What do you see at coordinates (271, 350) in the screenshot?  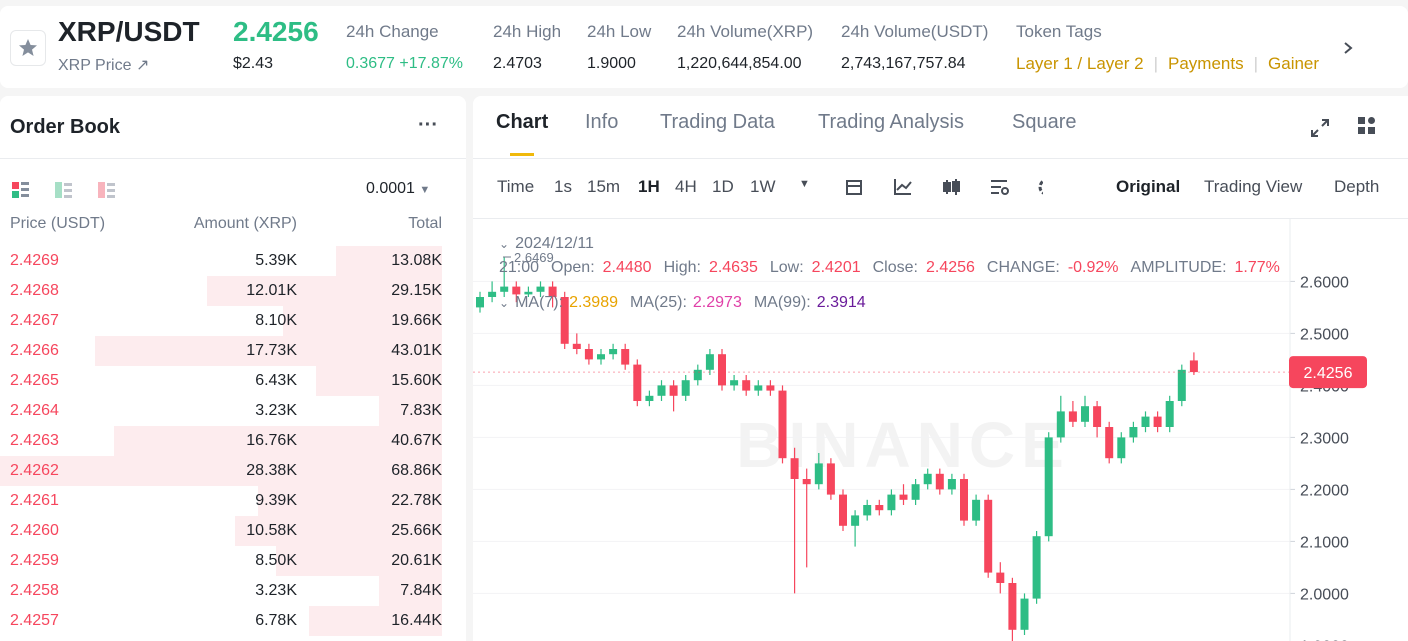 I see `ask-amount: 17.73K` at bounding box center [271, 350].